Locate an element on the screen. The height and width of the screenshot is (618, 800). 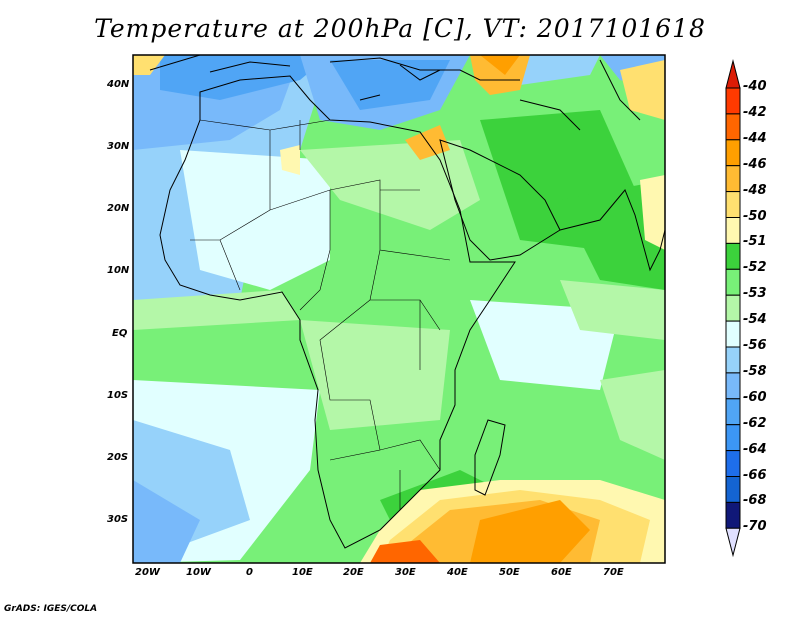
colorbar-label: -58 is located at coordinates (755, 371).